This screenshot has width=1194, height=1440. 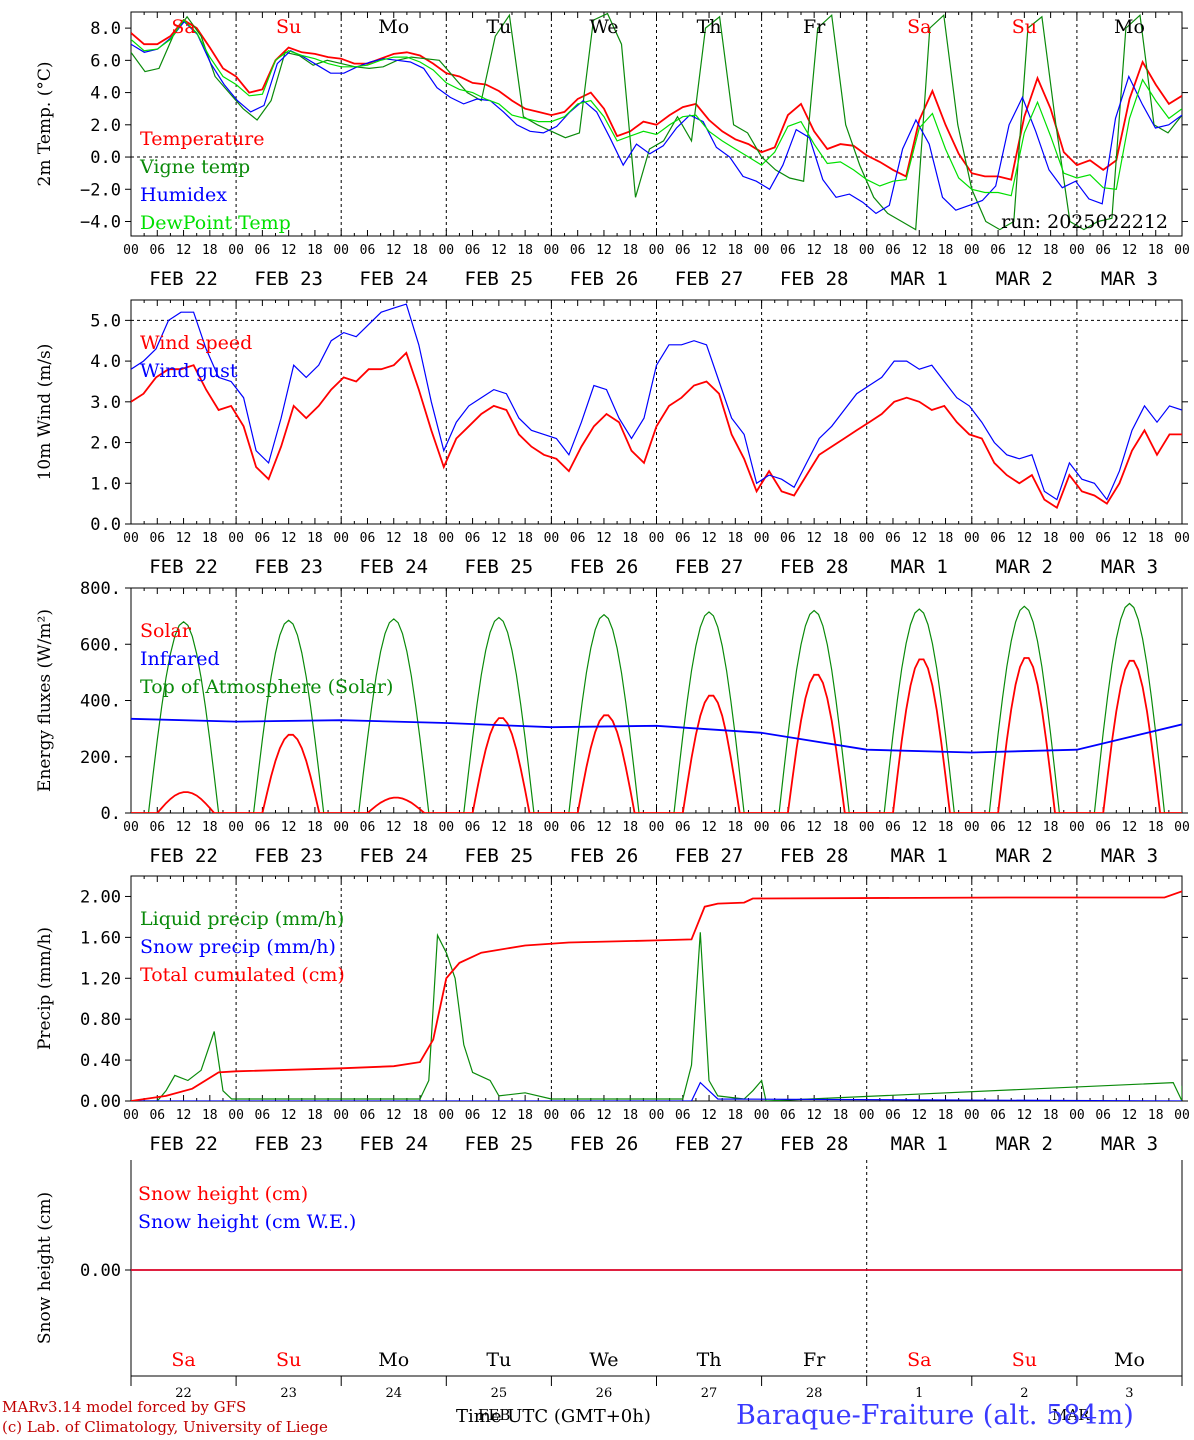 I want to click on day-number-1: 23, so click(x=288, y=1393).